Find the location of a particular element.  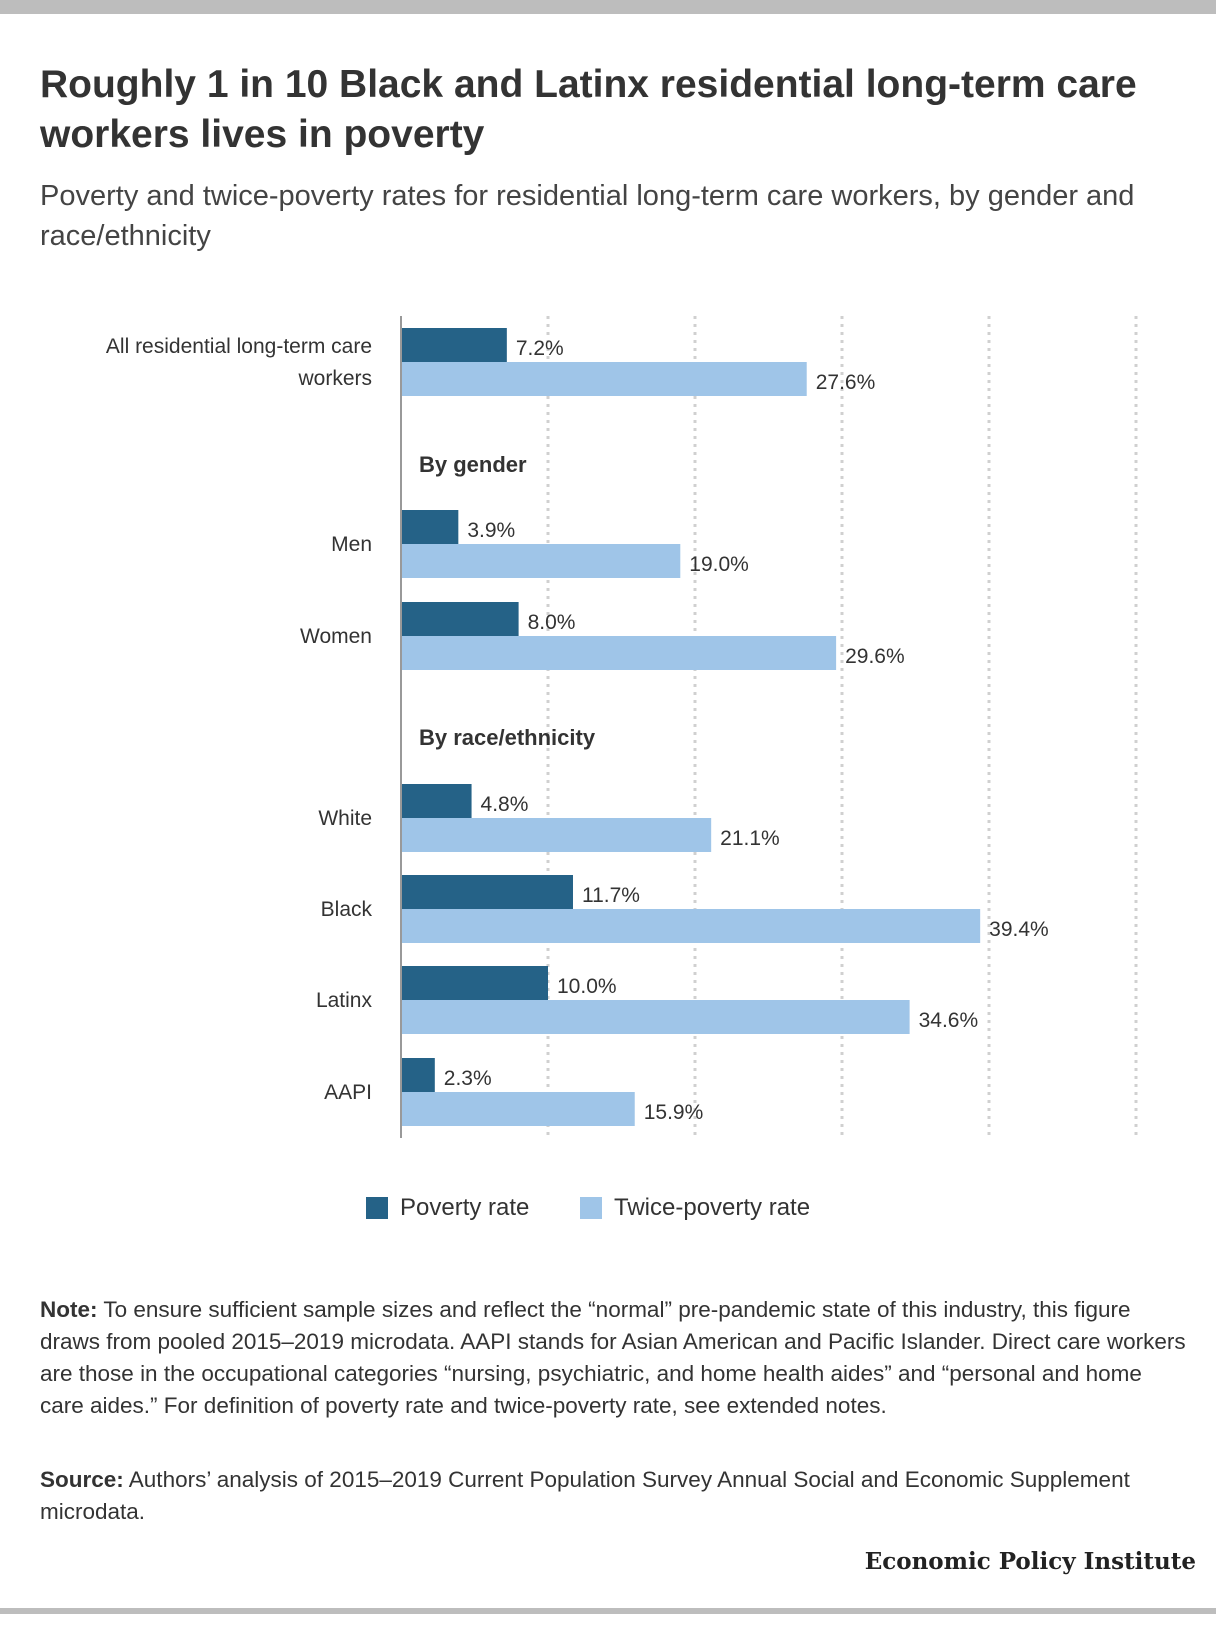

category-label: workers is located at coordinates (334, 378).